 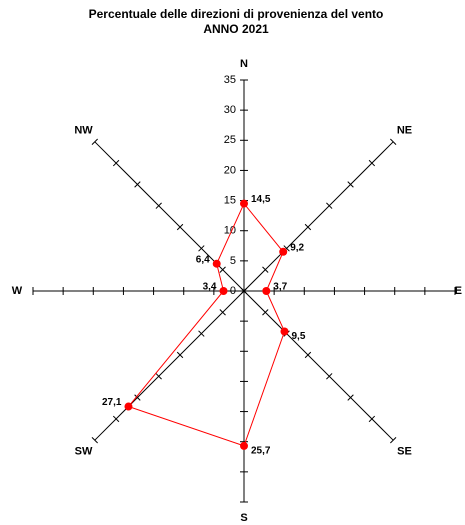 I want to click on category-label: E, so click(x=458, y=291).